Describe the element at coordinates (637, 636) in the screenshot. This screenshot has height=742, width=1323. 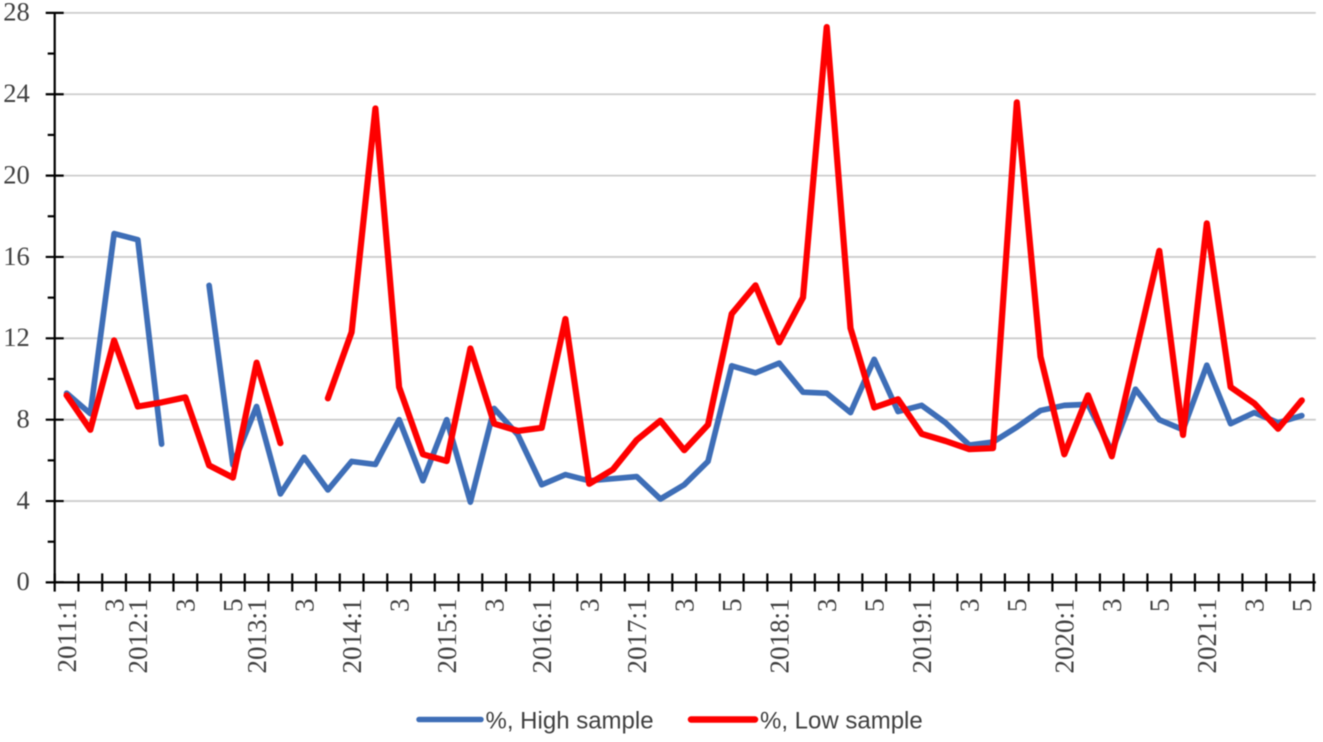
I see `svg-text: 2017:1` at that location.